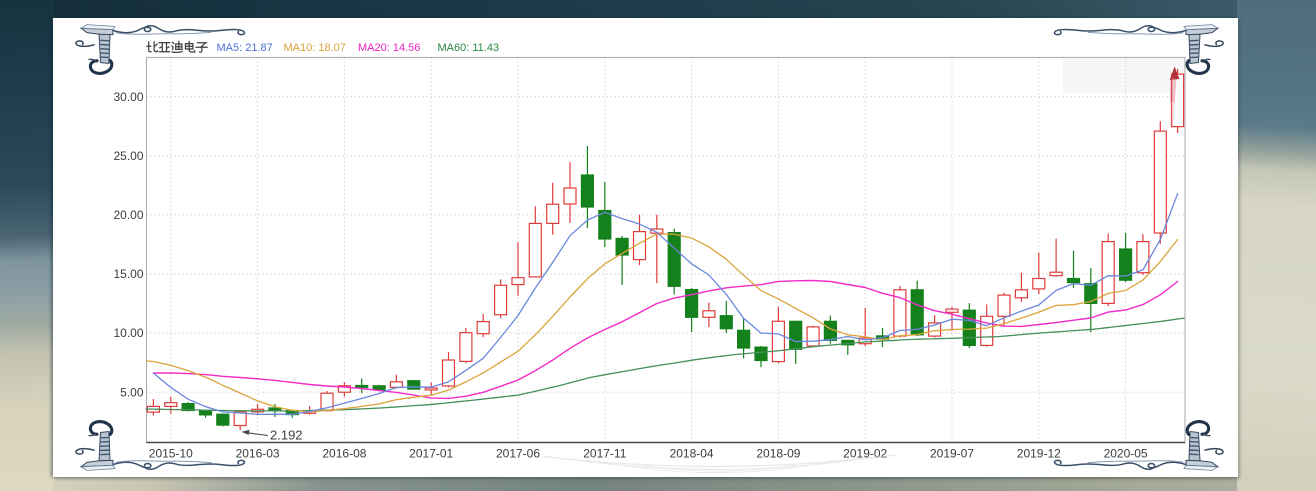 The width and height of the screenshot is (1316, 491). Describe the element at coordinates (245, 48) in the screenshot. I see `svg-text: MA5: 21.87` at that location.